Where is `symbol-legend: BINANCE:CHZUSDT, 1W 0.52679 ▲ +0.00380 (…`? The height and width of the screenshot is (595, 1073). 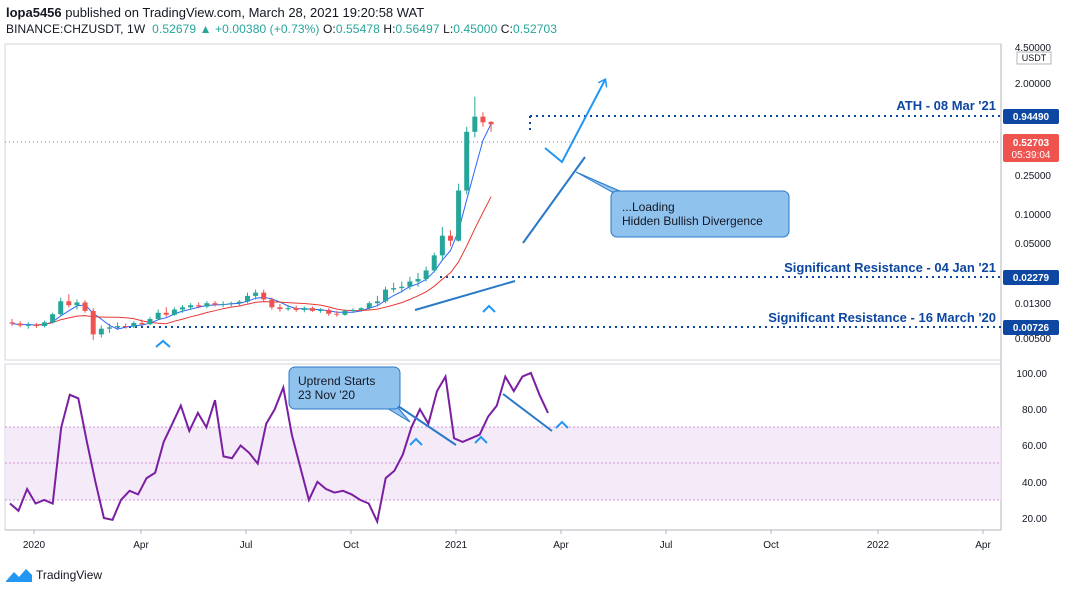
symbol-legend: BINANCE:CHZUSDT, 1W 0.52679 ▲ +0.00380 (… is located at coordinates (281, 29).